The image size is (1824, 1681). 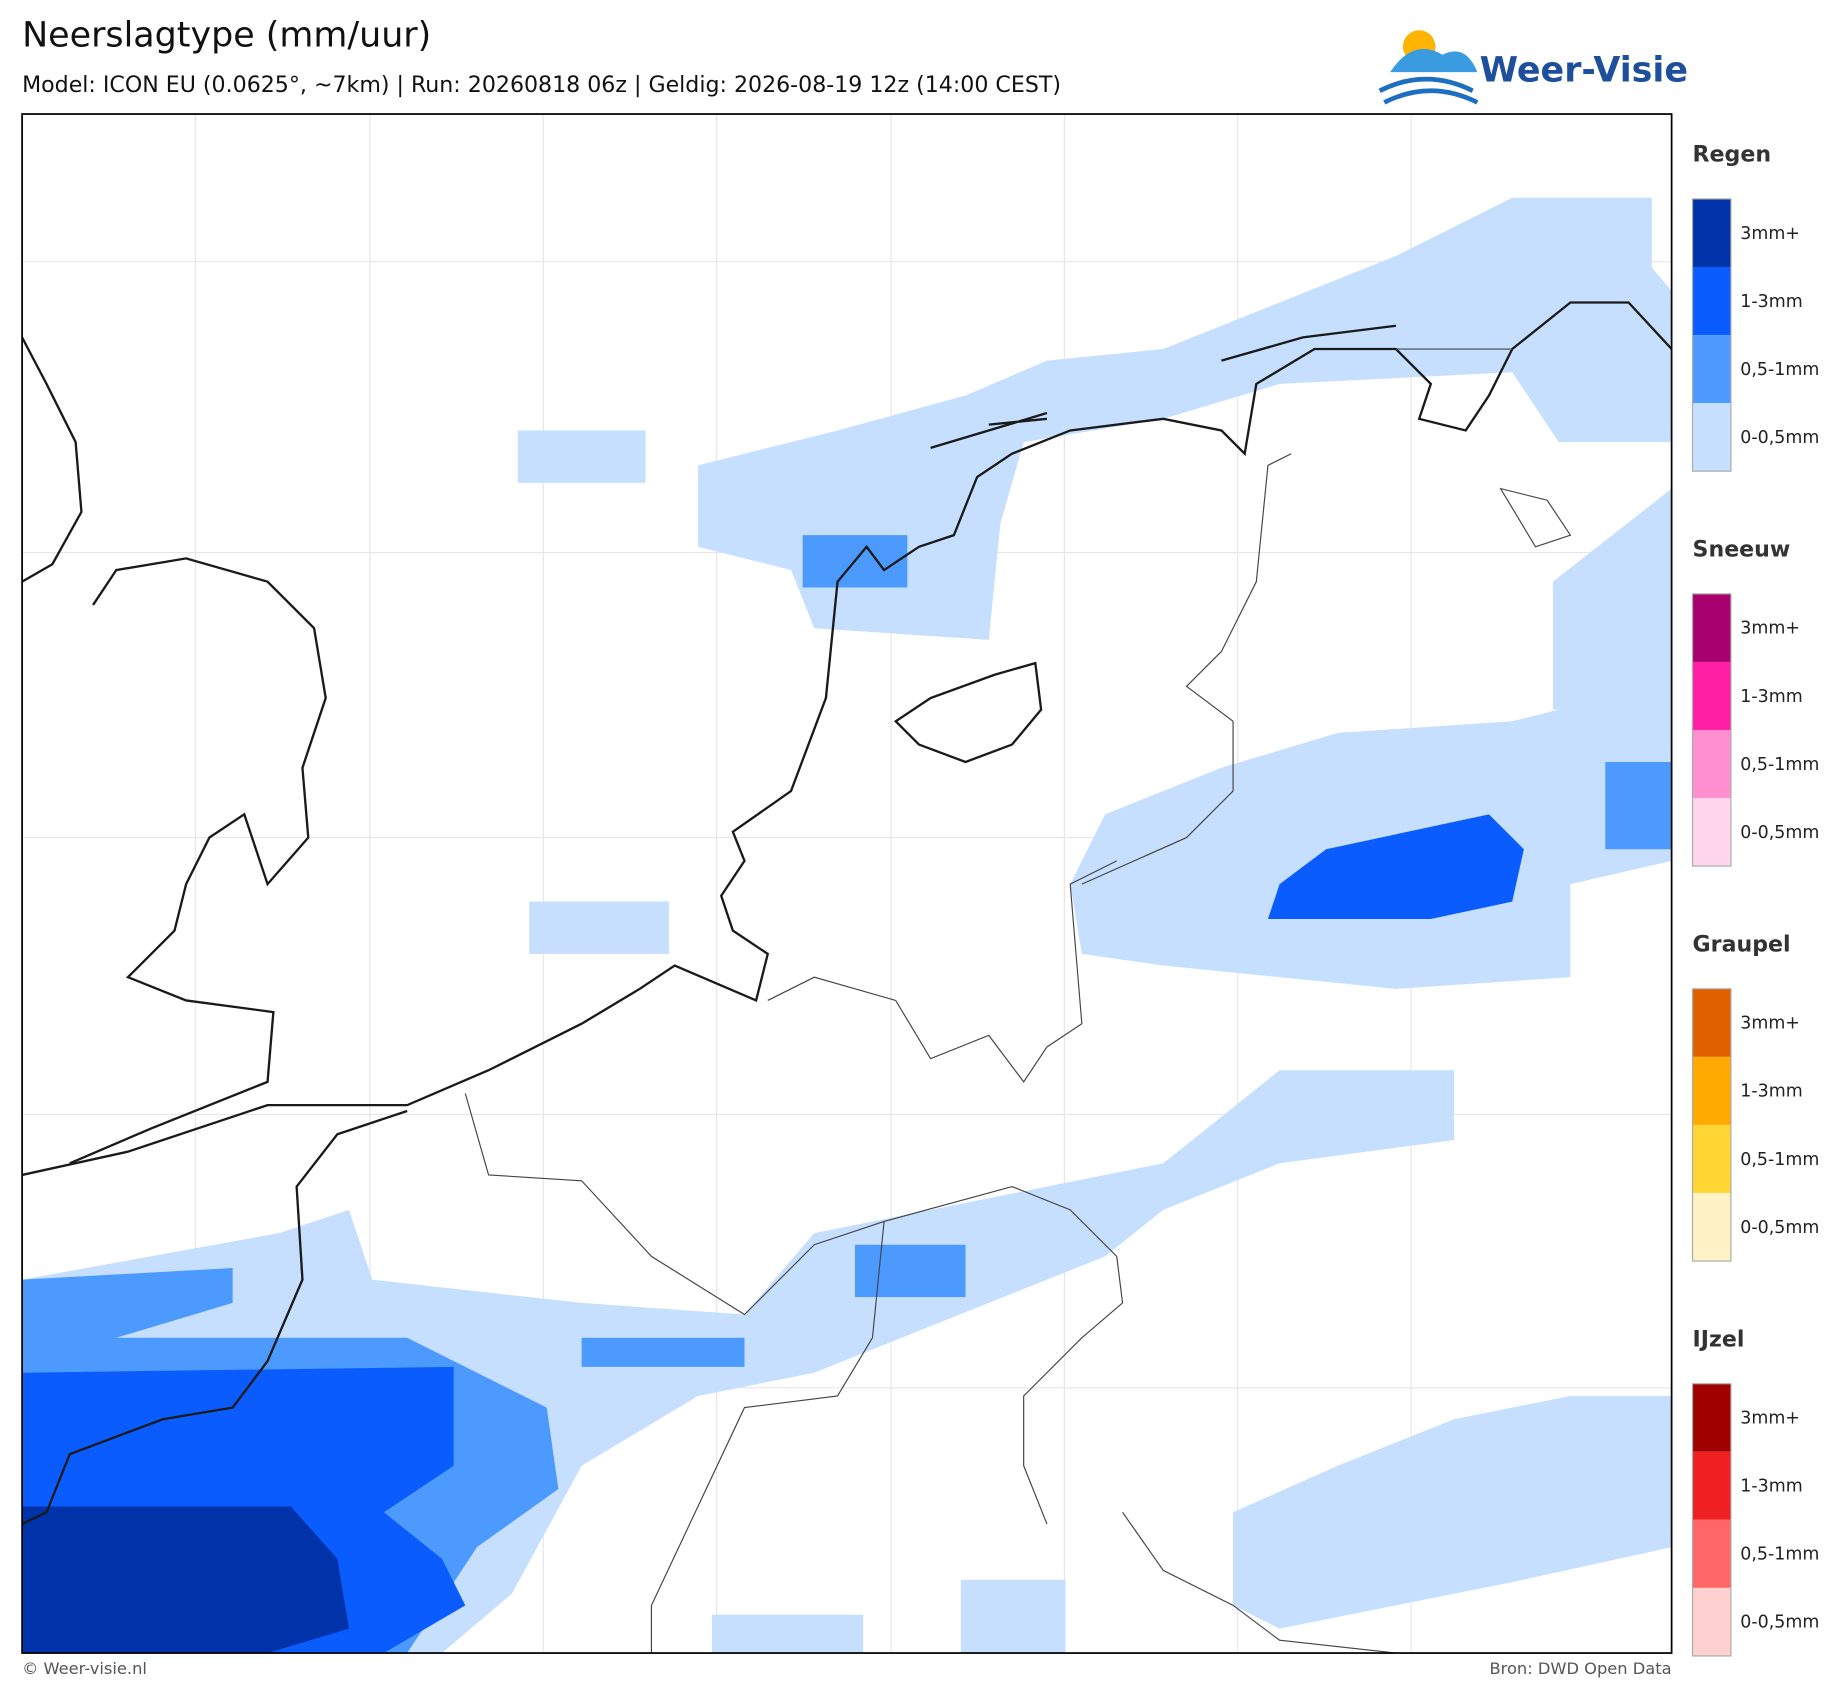 I want to click on title: Neerslagtype (mm/uur), so click(x=226, y=36).